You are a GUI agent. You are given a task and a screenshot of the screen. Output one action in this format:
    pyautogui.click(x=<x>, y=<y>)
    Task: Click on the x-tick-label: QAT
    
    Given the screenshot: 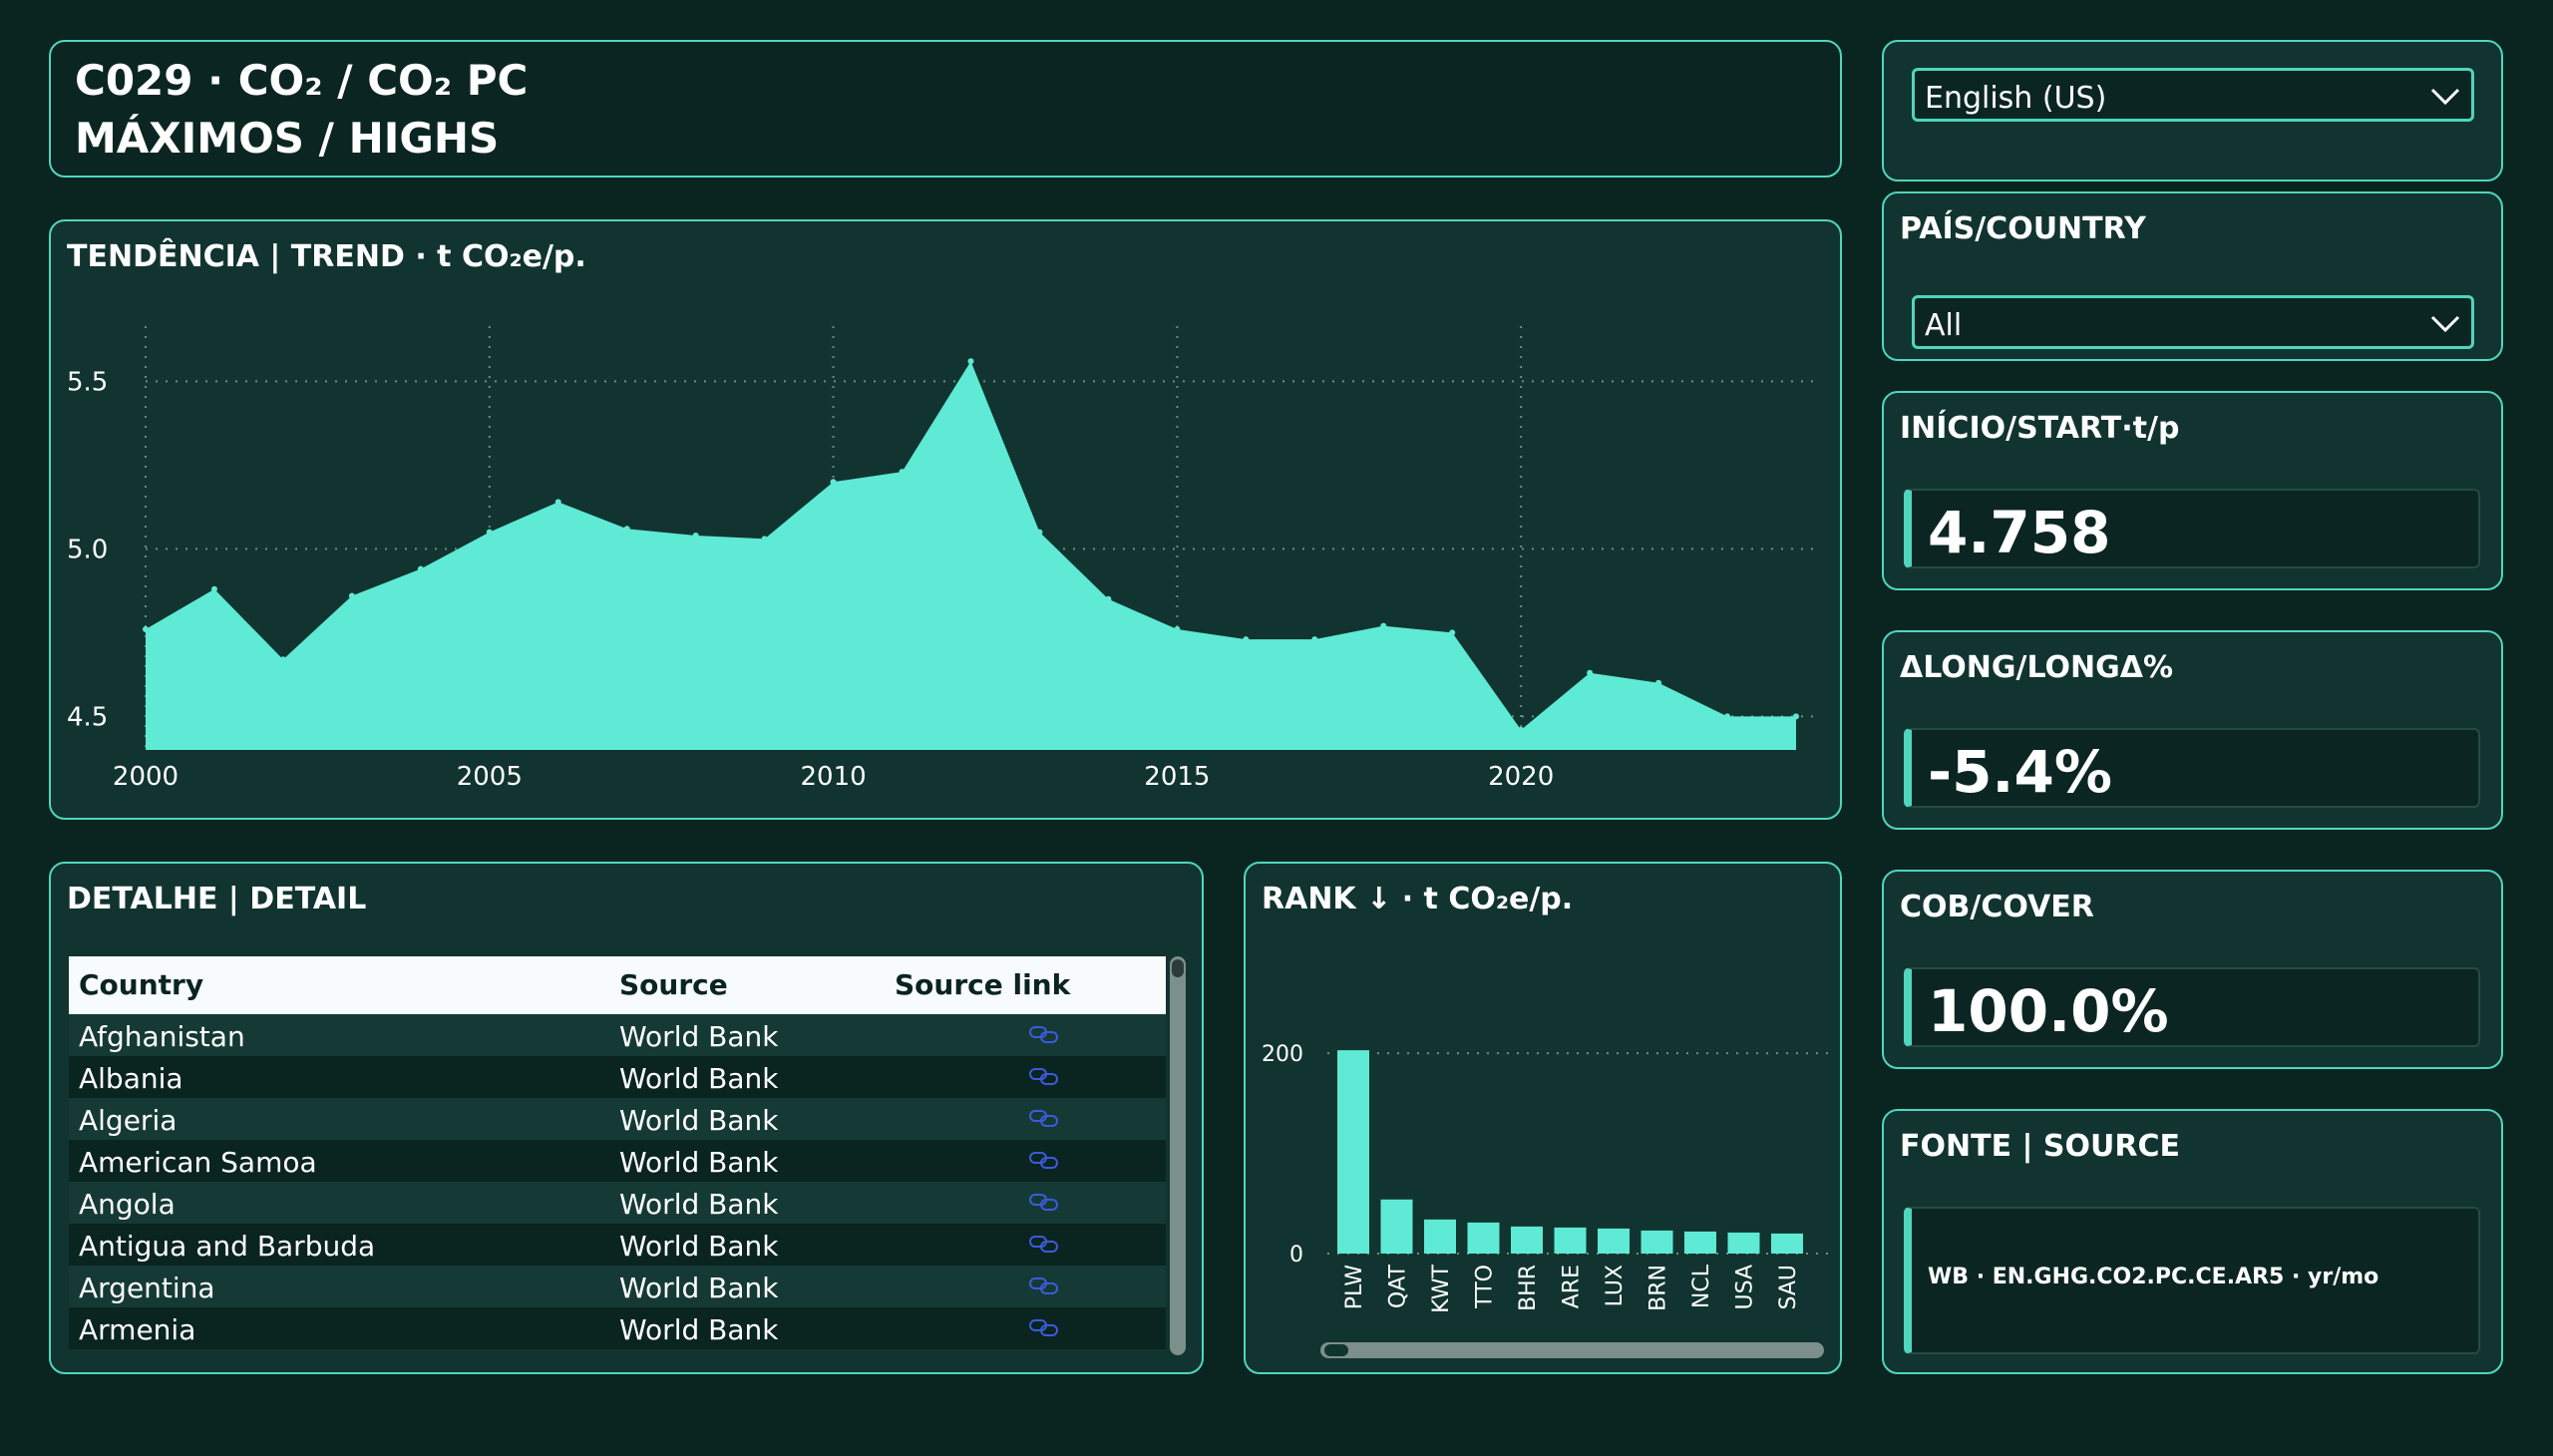 What is the action you would take?
    pyautogui.click(x=1398, y=1286)
    